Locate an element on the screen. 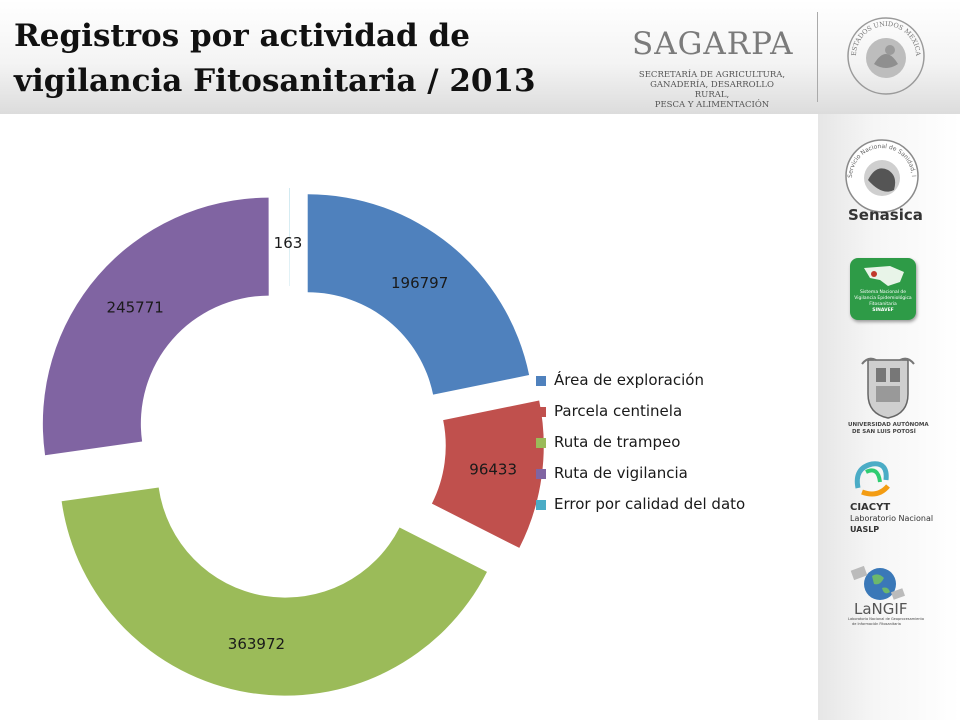 The height and width of the screenshot is (720, 960). ciacyt-line-3: UASLP is located at coordinates (865, 529).